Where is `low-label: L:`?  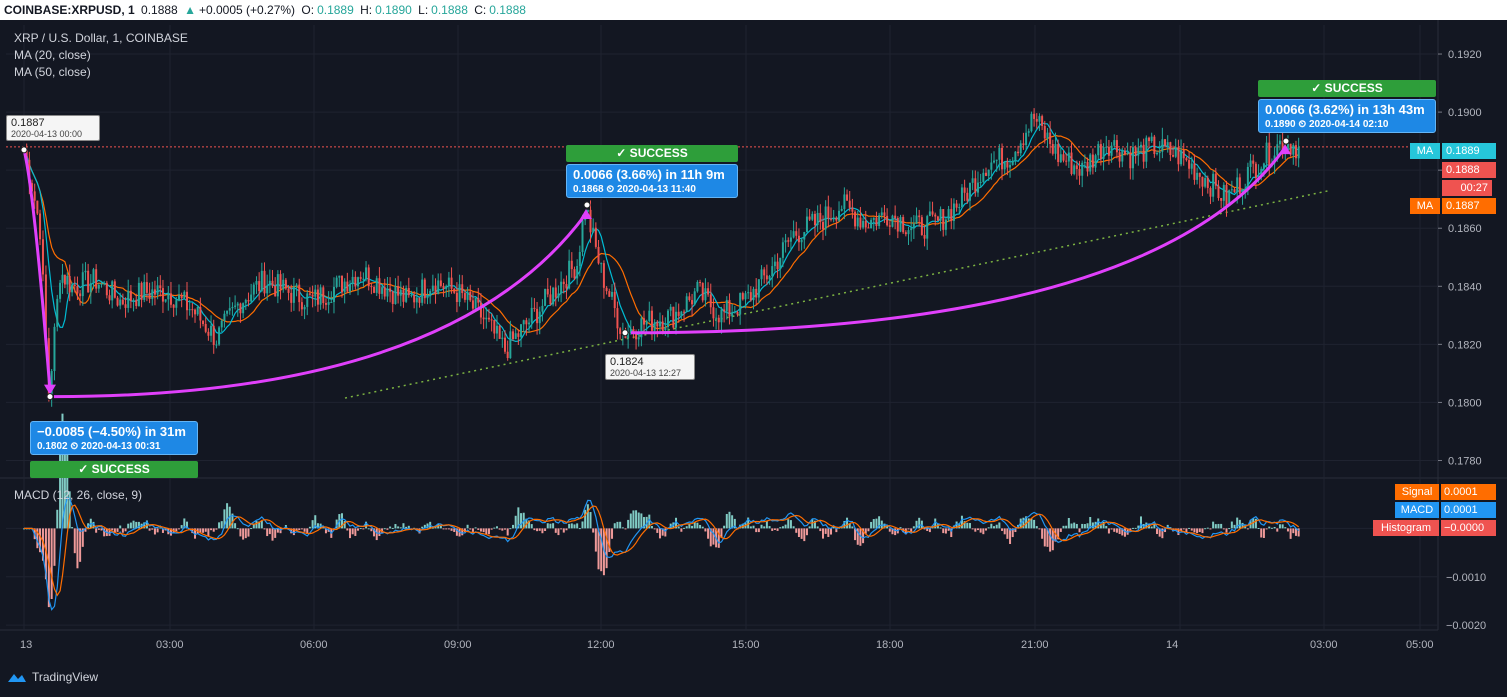
low-label: L: is located at coordinates (423, 10).